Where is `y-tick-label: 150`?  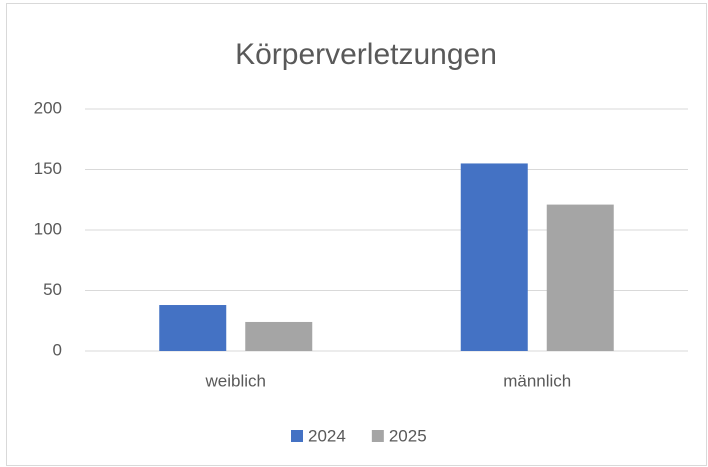 y-tick-label: 150 is located at coordinates (48, 168).